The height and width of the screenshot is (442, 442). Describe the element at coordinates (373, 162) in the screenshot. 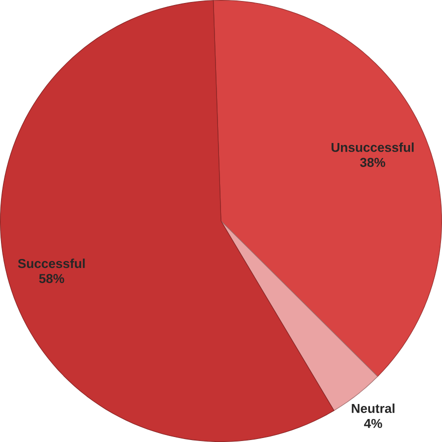

I see `data-label: 38%` at that location.